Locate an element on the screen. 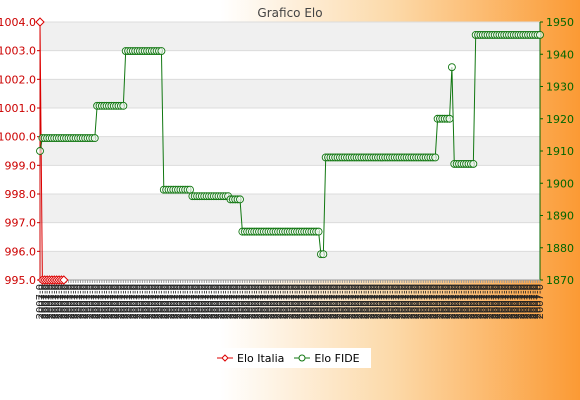  left-tick-label: 1003.0 is located at coordinates (18, 51).